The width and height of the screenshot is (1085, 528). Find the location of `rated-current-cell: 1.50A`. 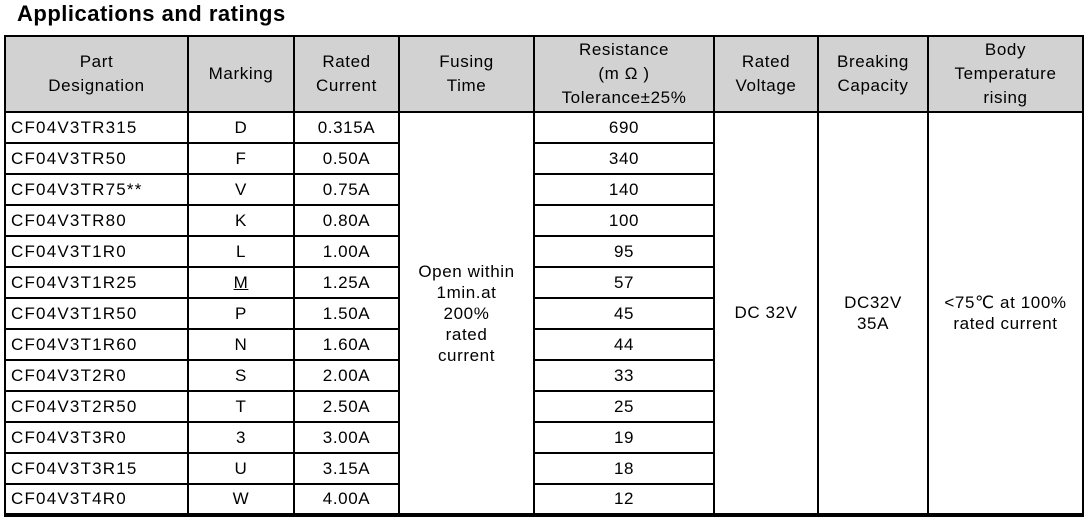

rated-current-cell: 1.50A is located at coordinates (346, 313).